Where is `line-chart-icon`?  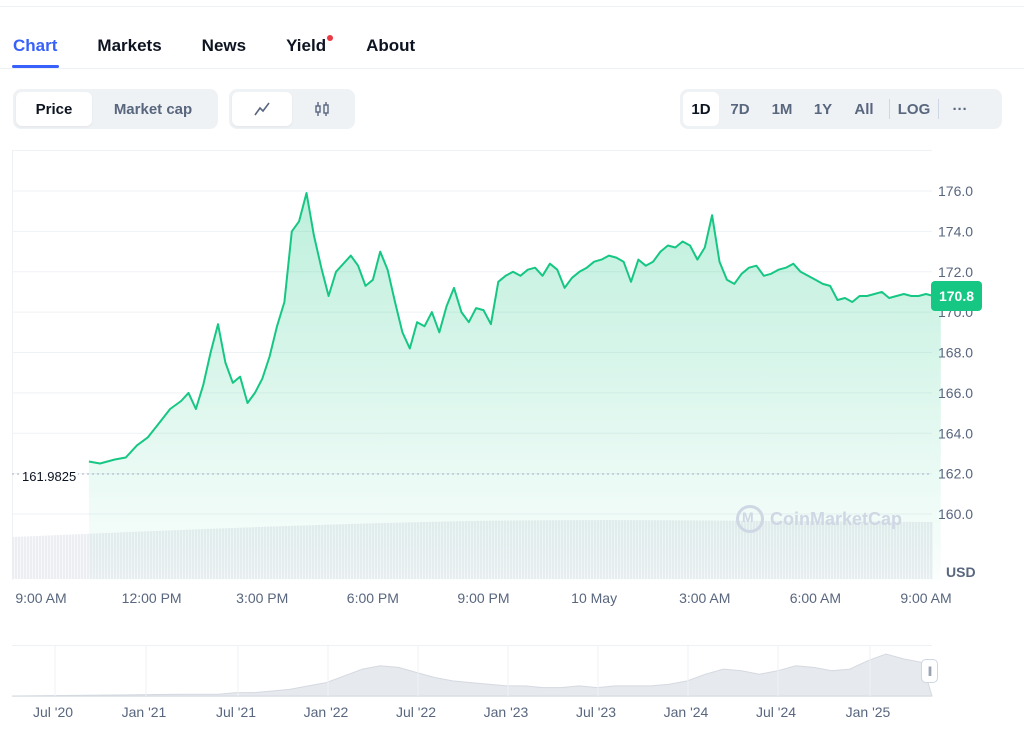
line-chart-icon is located at coordinates (262, 109).